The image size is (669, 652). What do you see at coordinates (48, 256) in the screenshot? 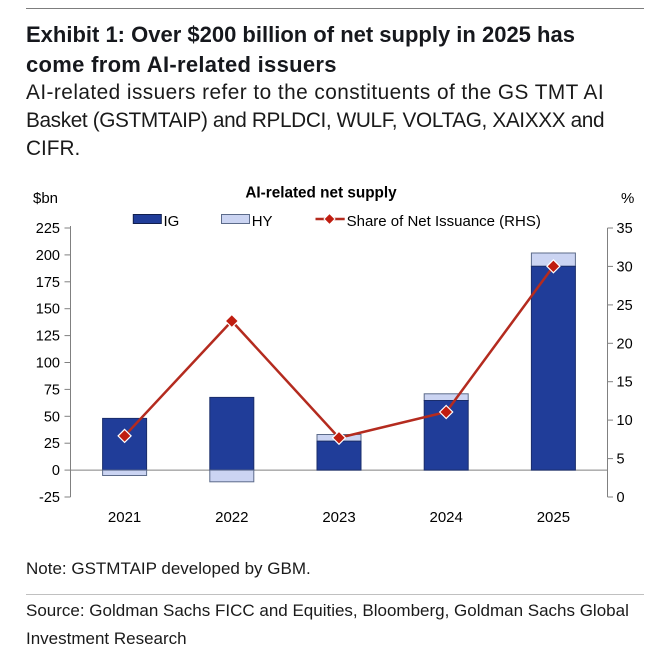
I see `svg-text: 200` at bounding box center [48, 256].